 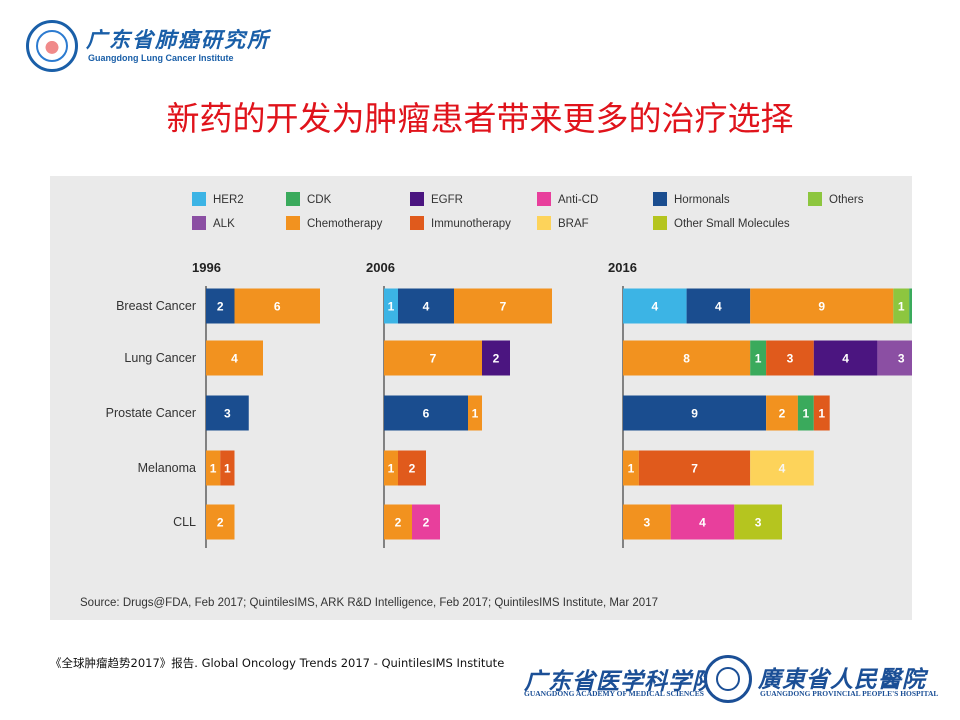 I want to click on legend-label: CDK, so click(x=319, y=200).